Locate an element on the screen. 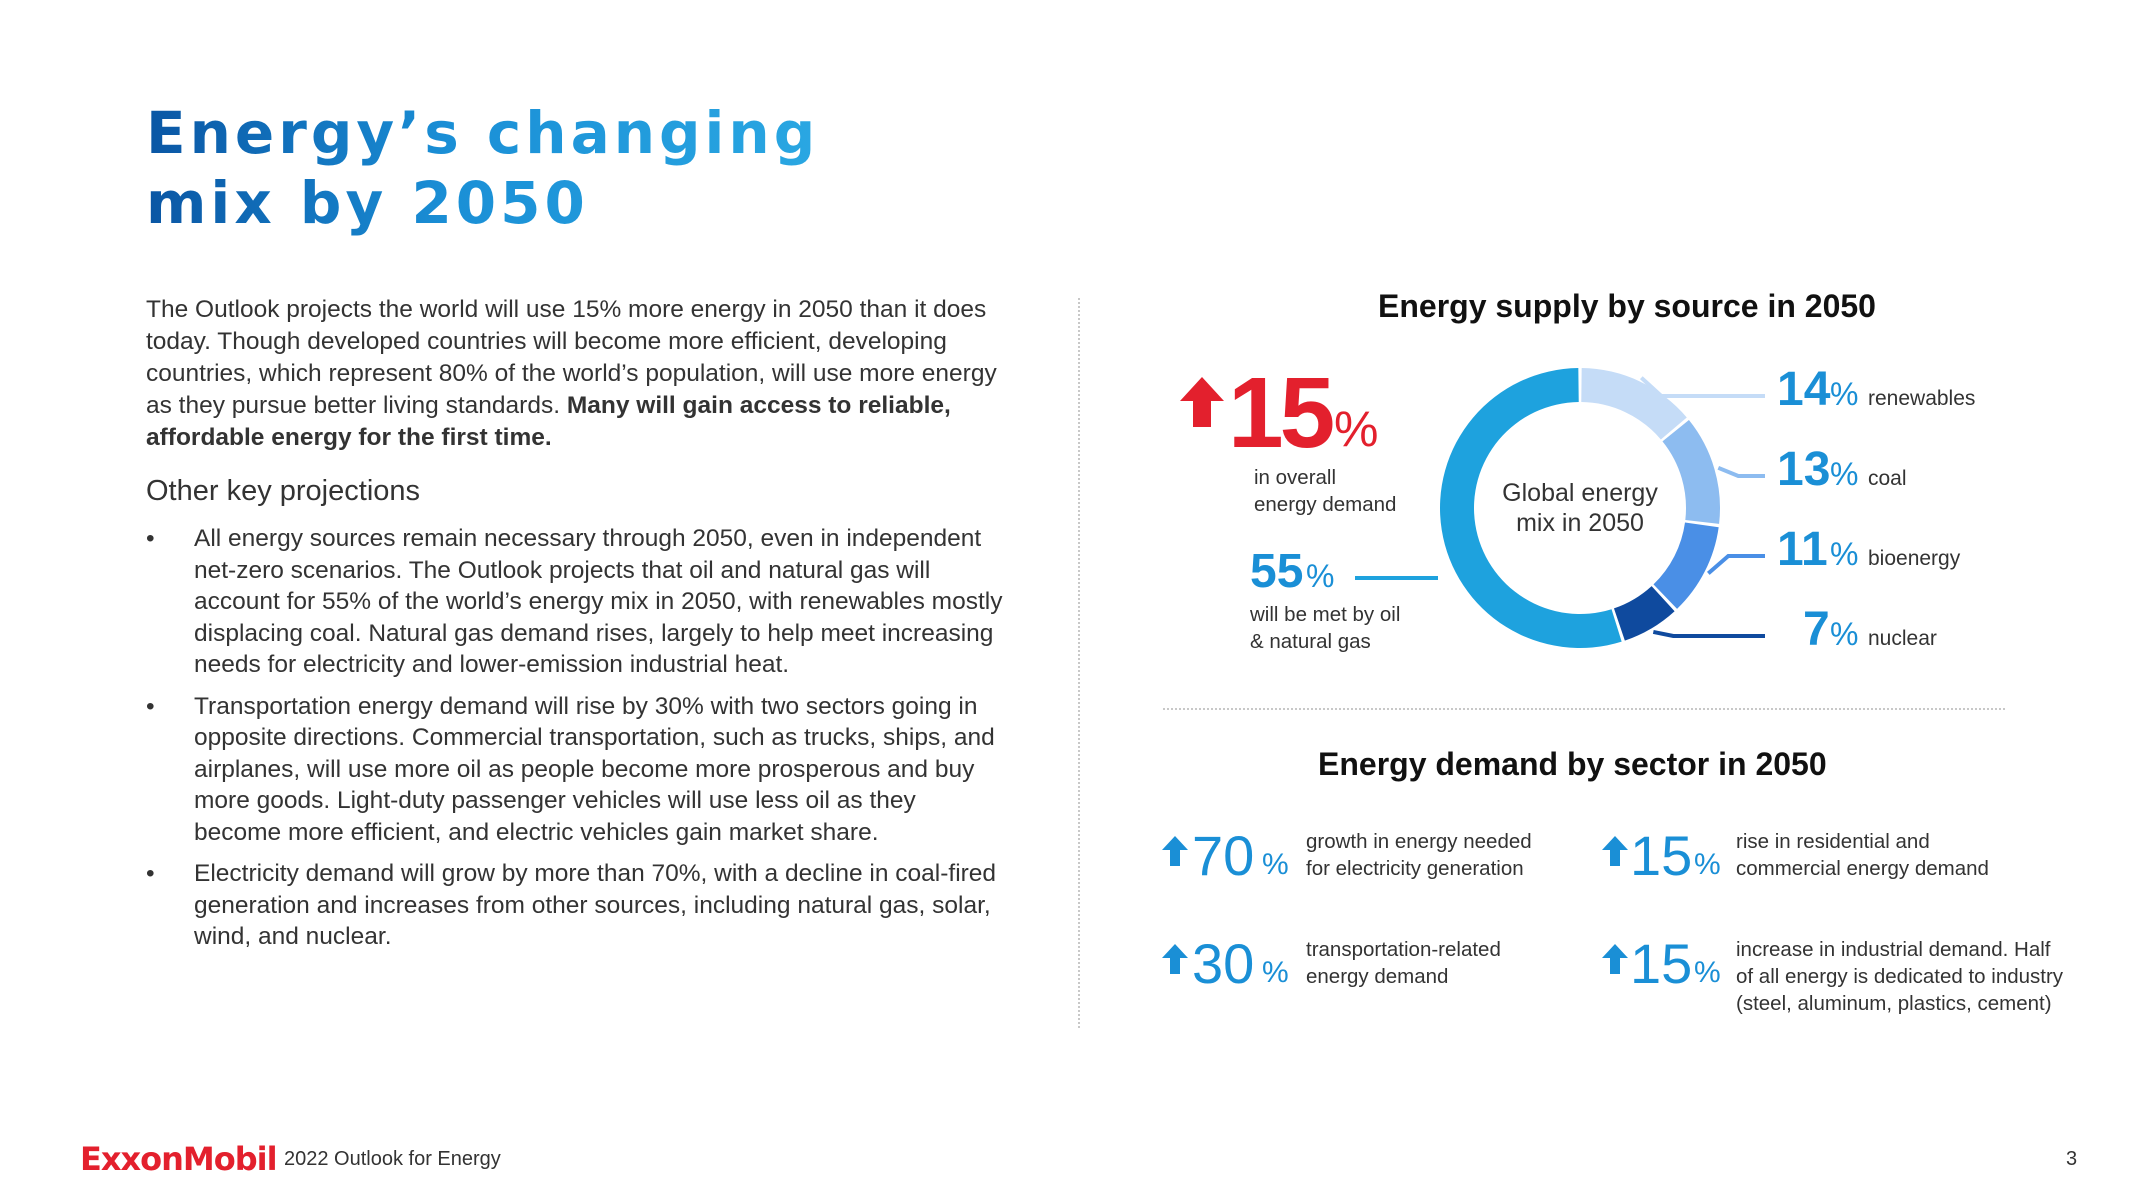  transportation-label-line1: transportation-related is located at coordinates (1403, 949).